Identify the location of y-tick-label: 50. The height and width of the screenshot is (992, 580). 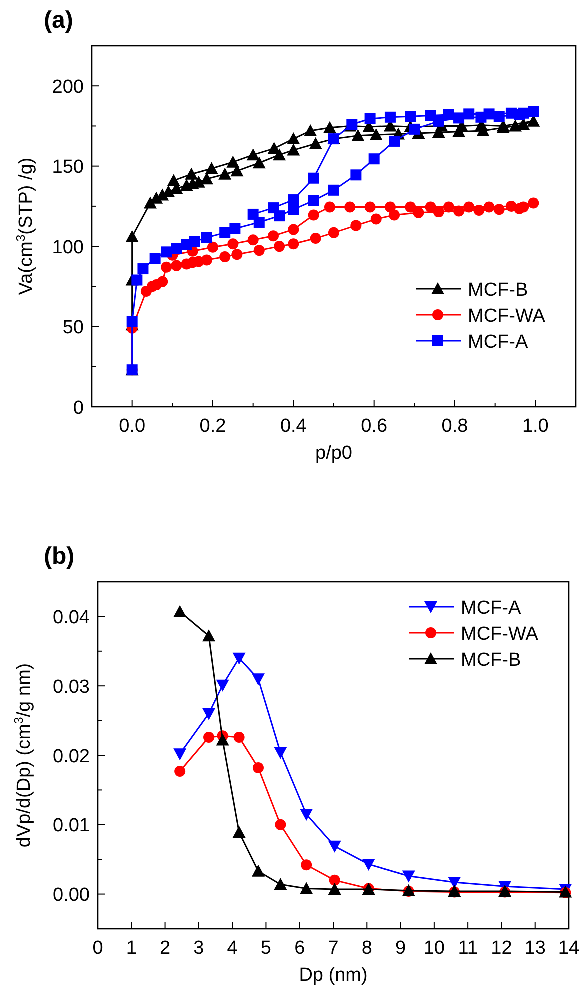
(73, 328).